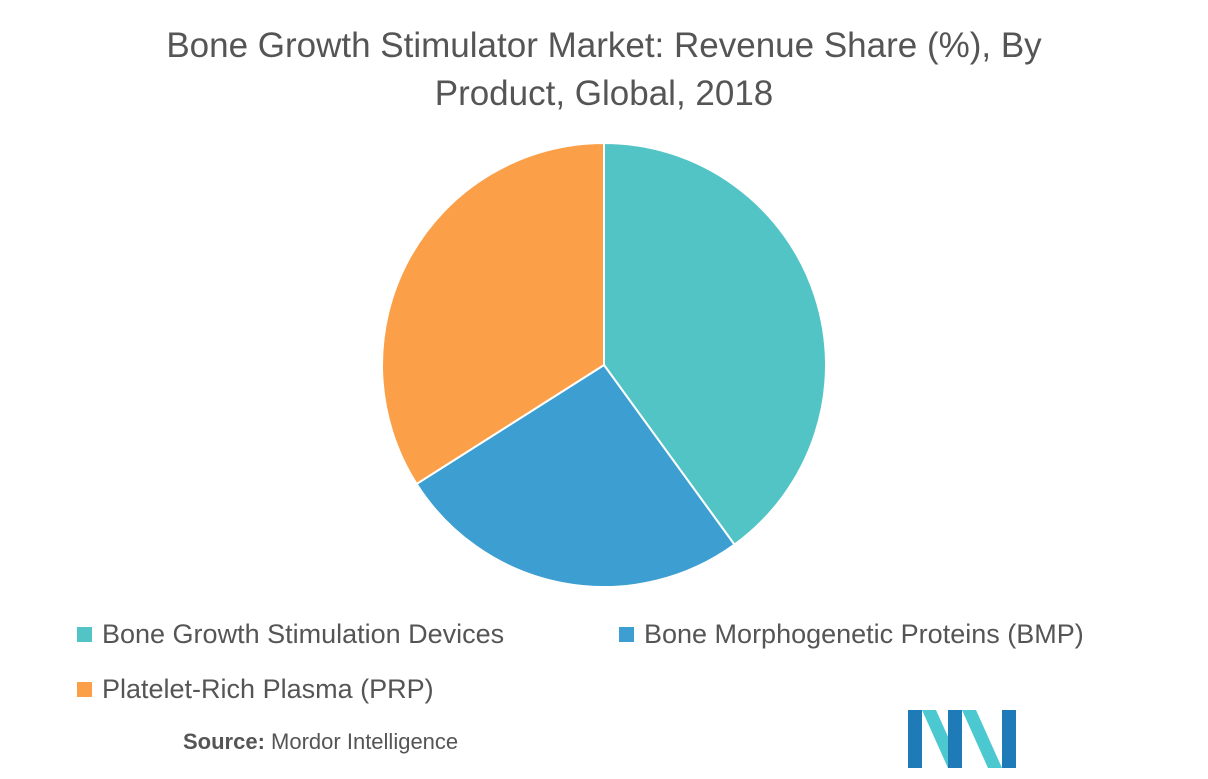 The width and height of the screenshot is (1208, 779). I want to click on source-label: Source:, so click(224, 741).